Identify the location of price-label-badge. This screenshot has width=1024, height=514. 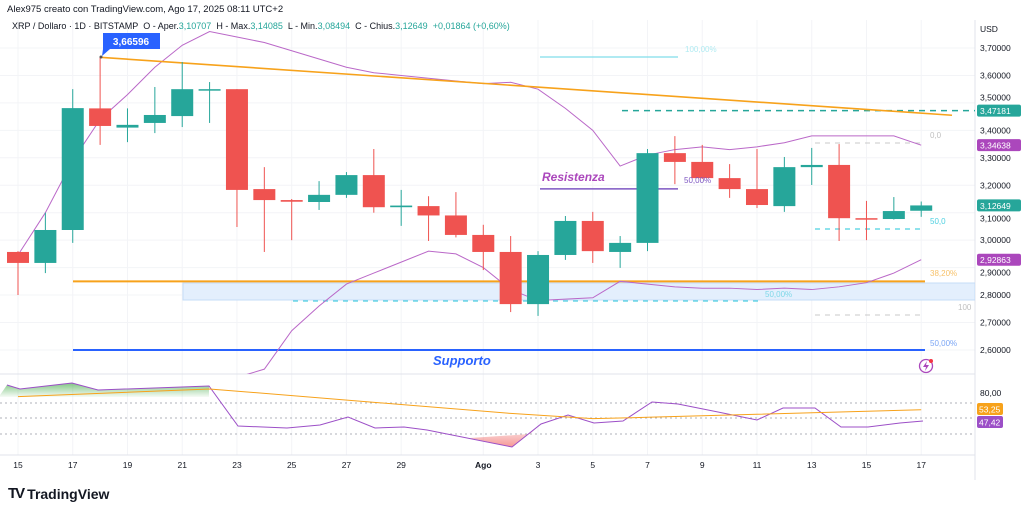
(999, 145).